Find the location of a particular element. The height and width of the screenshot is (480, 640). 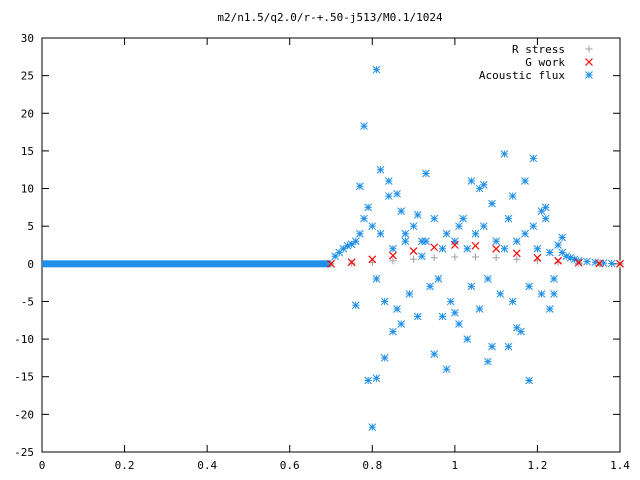

y-tick-label: 5 is located at coordinates (30, 226).